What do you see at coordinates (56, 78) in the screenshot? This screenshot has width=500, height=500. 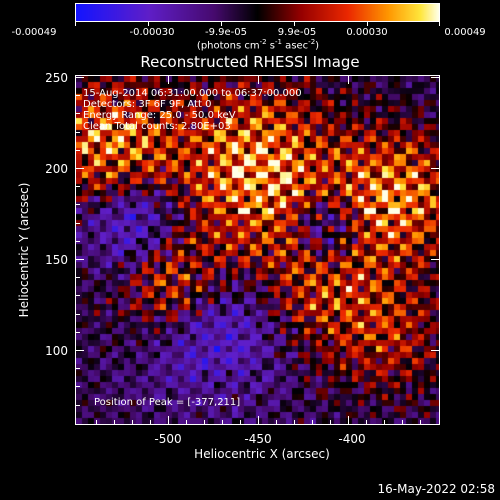 I see `y-tick-label: 250` at bounding box center [56, 78].